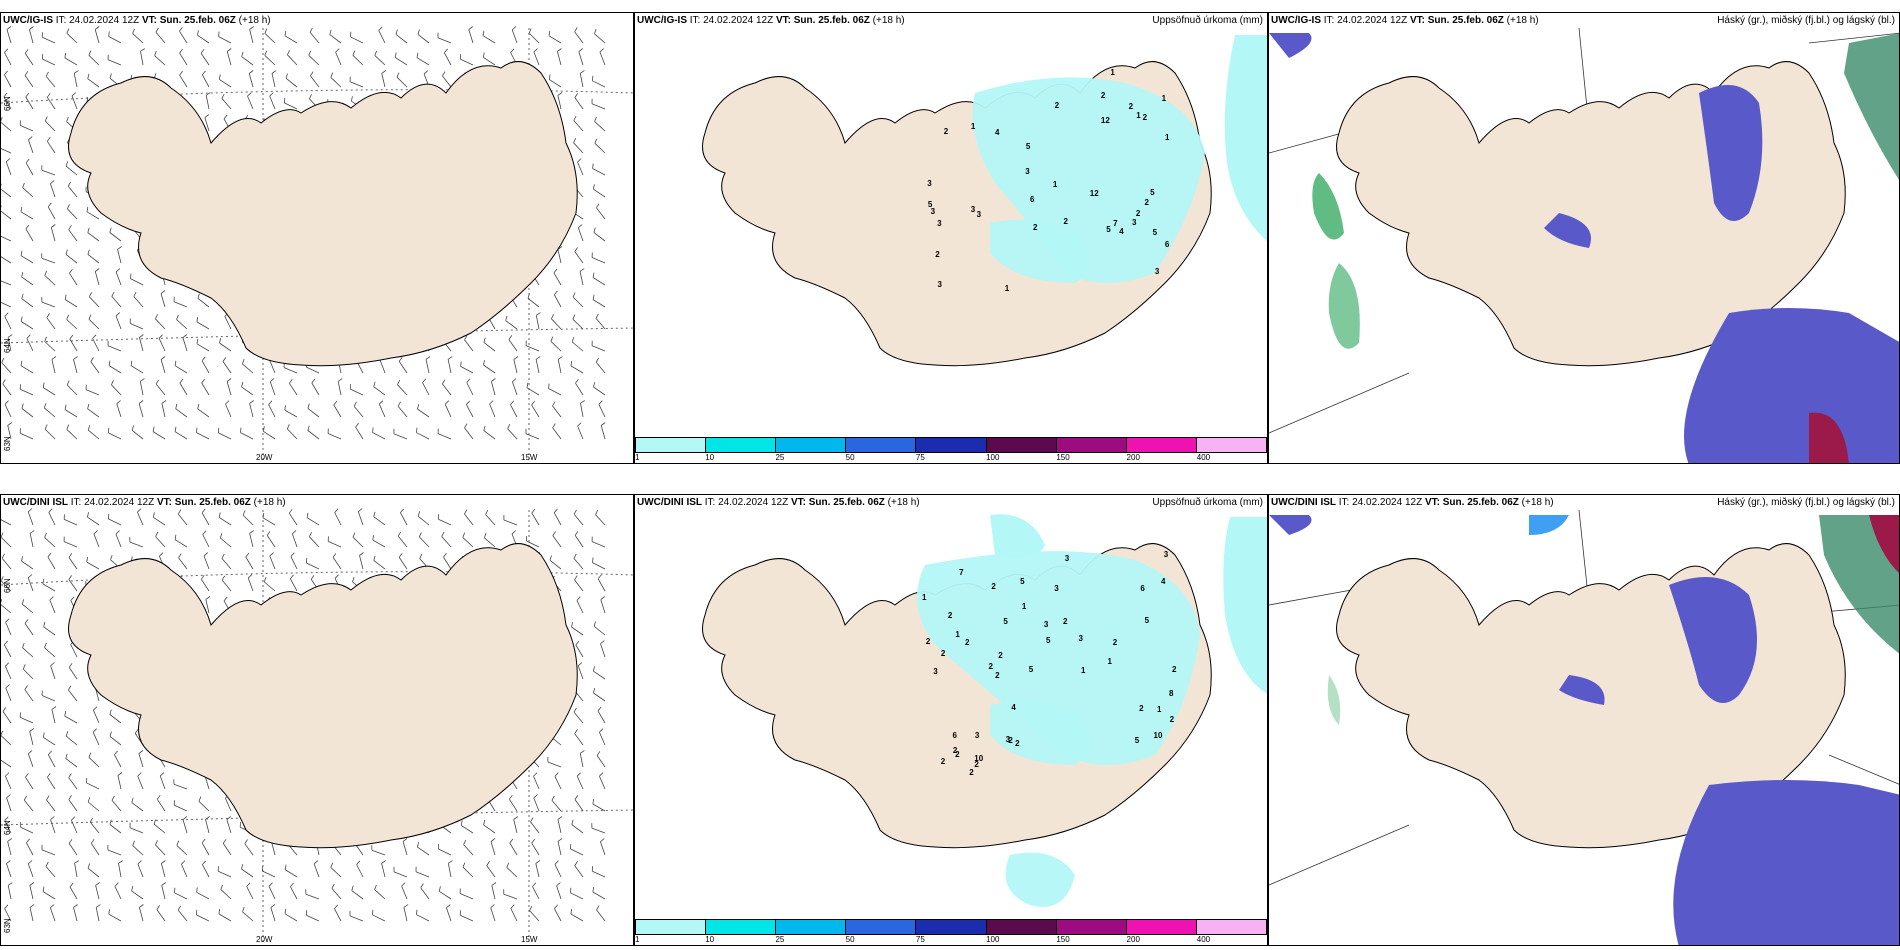 The width and height of the screenshot is (1900, 950). I want to click on vt-value: Sun. 25.feb. 06Z, so click(1465, 20).